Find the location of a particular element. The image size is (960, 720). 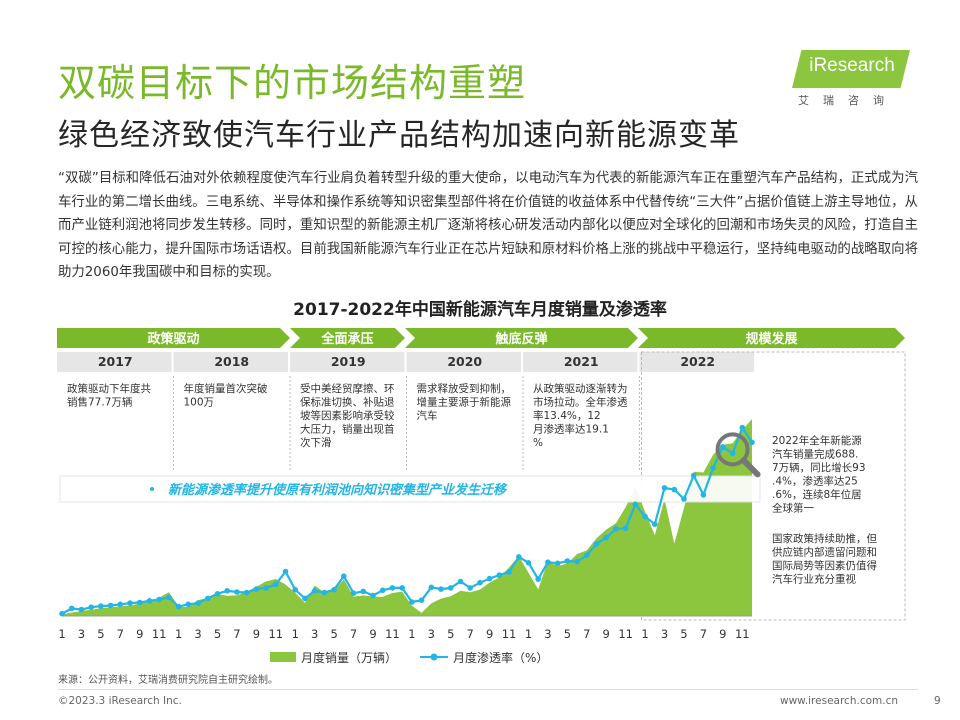

magnifier-handle is located at coordinates (750, 467).